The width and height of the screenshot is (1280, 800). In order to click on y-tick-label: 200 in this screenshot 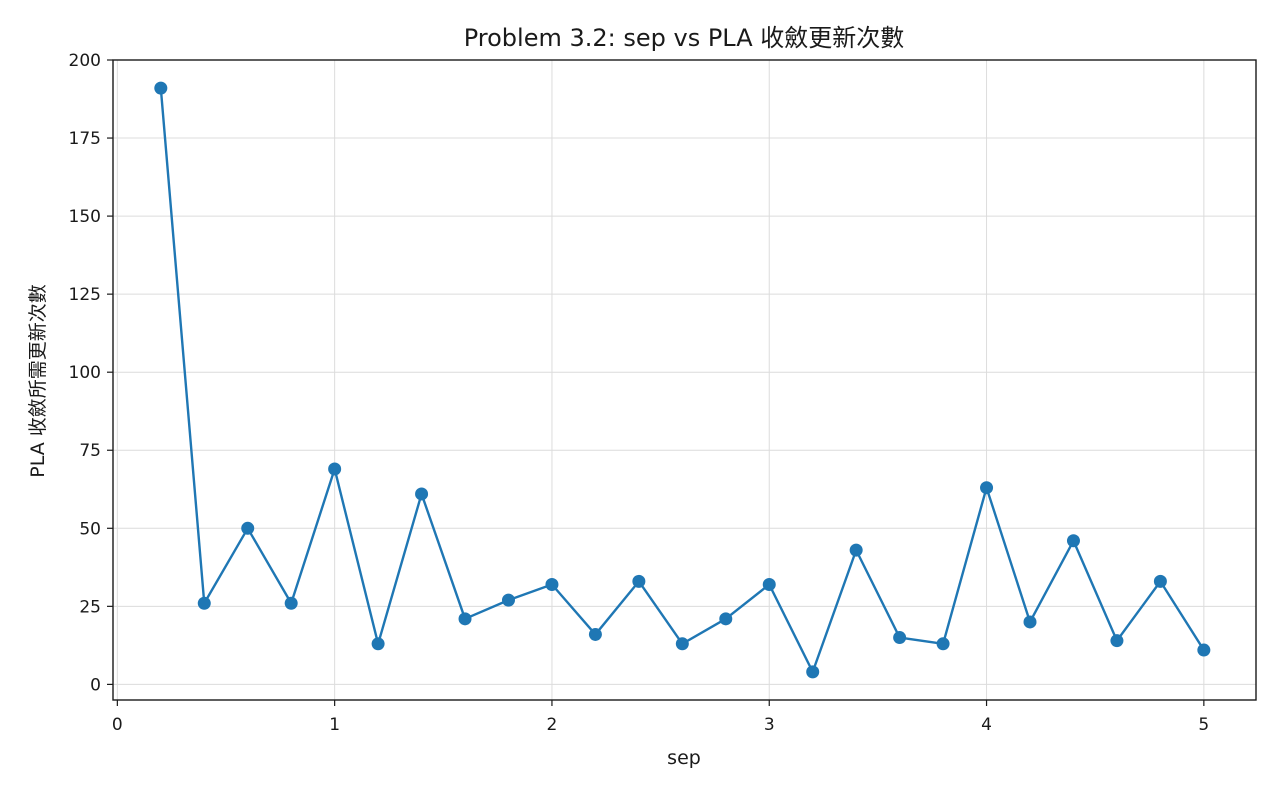, I will do `click(85, 61)`.